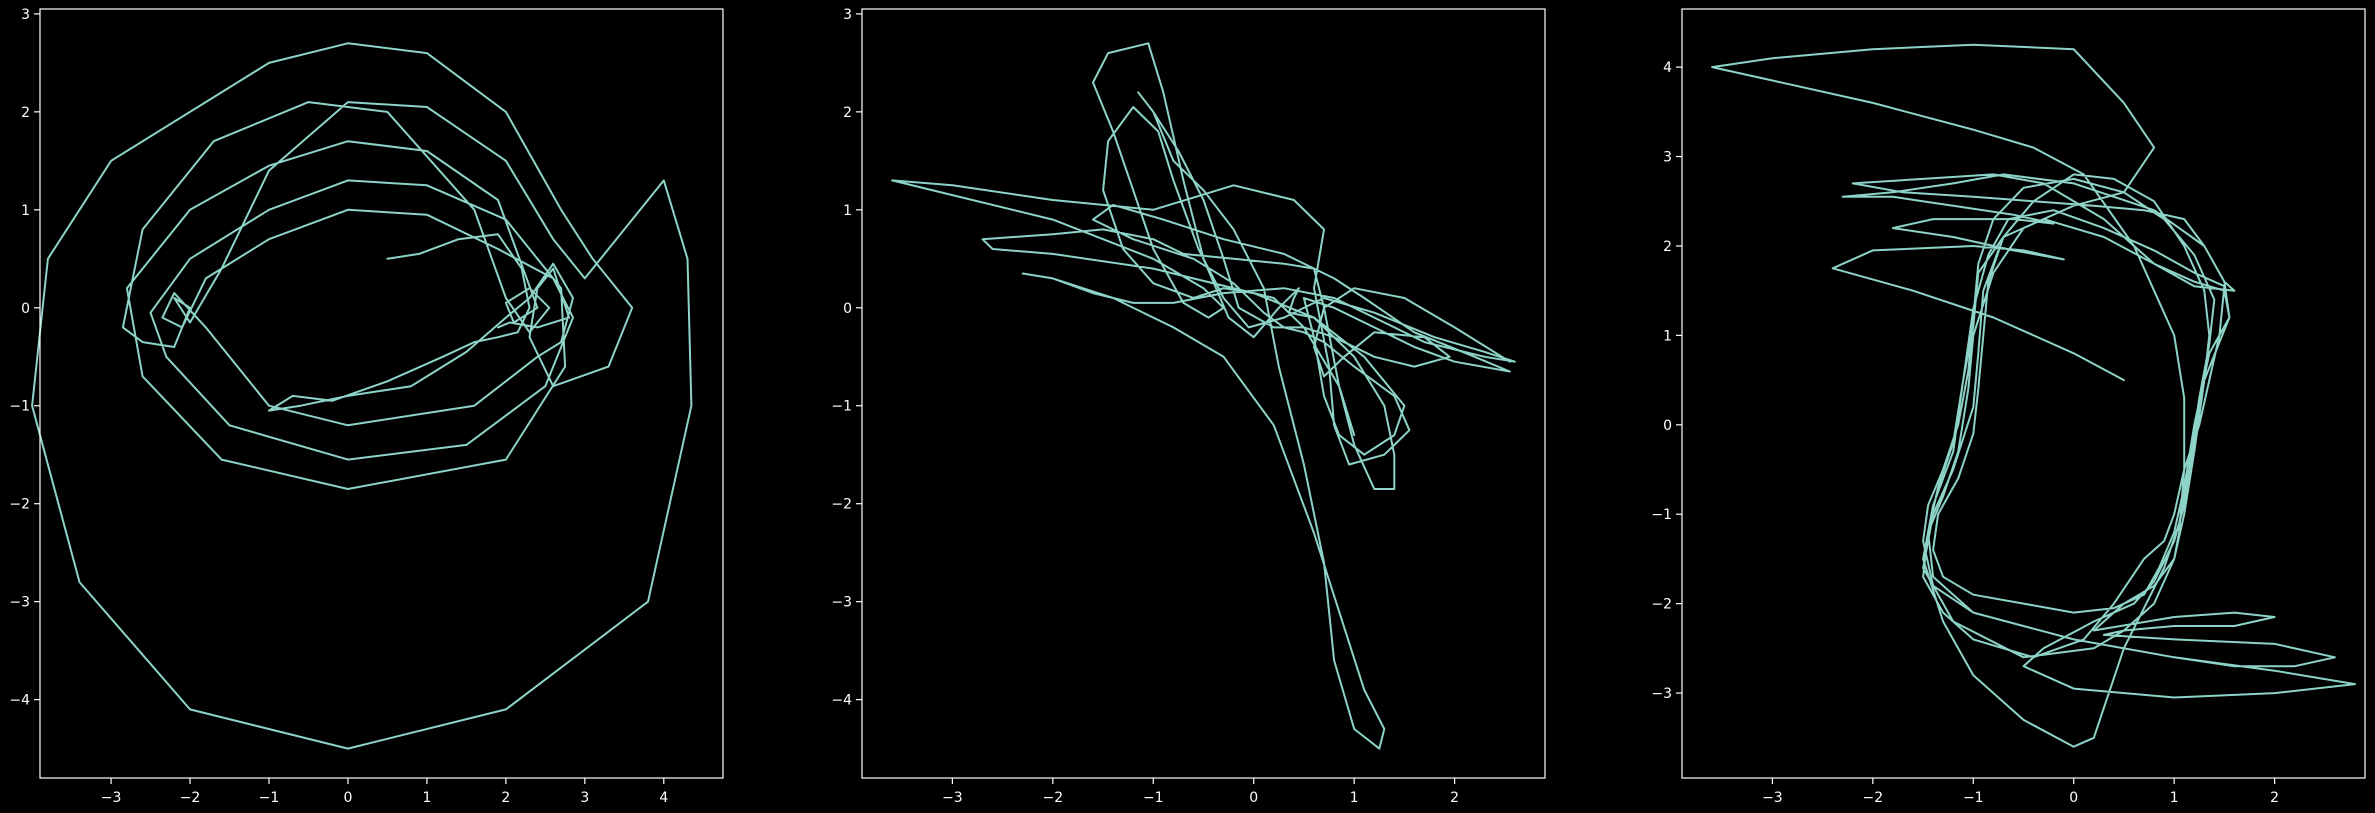 The height and width of the screenshot is (813, 2375). I want to click on subplot-1-x-tick-label: −3, so click(111, 798).